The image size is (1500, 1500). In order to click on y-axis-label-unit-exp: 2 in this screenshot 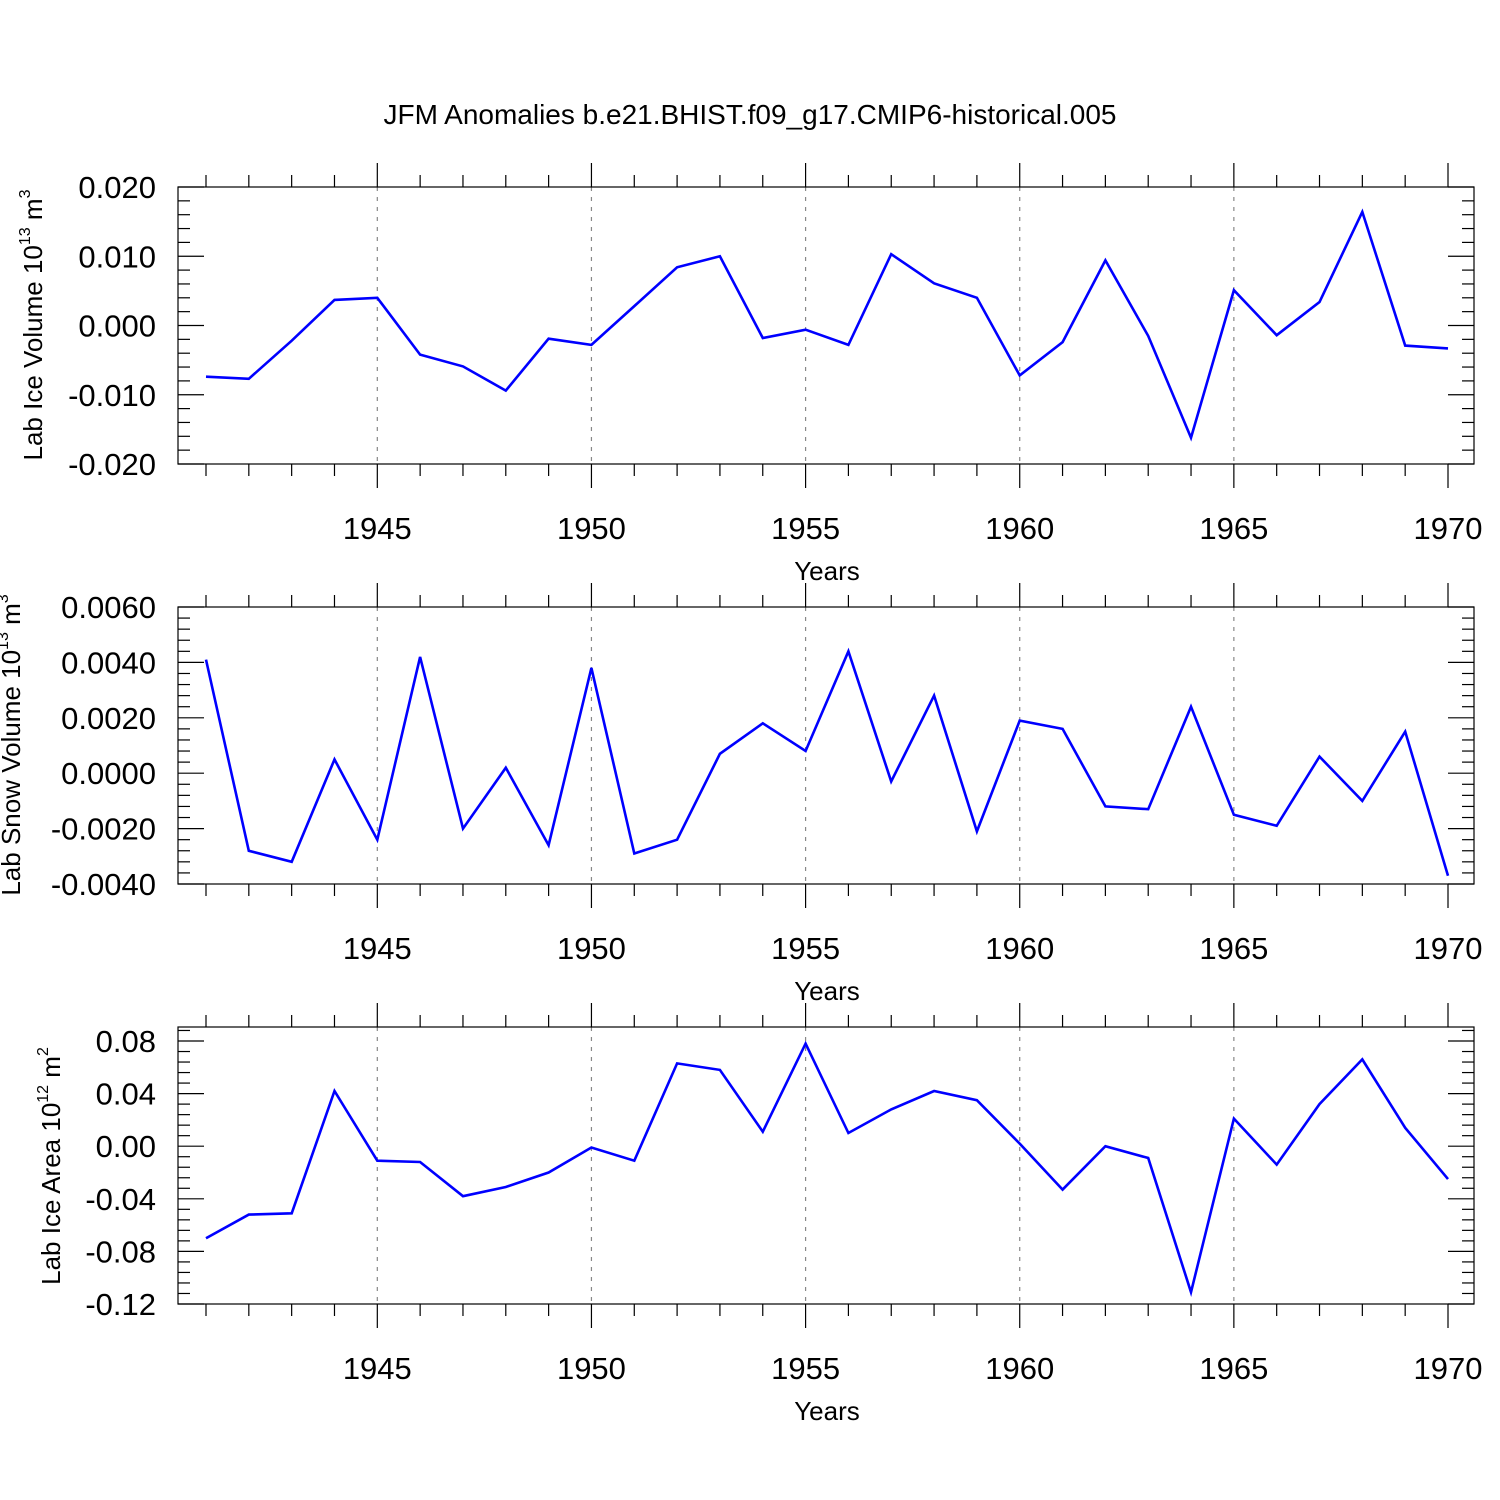, I will do `click(43, 1051)`.